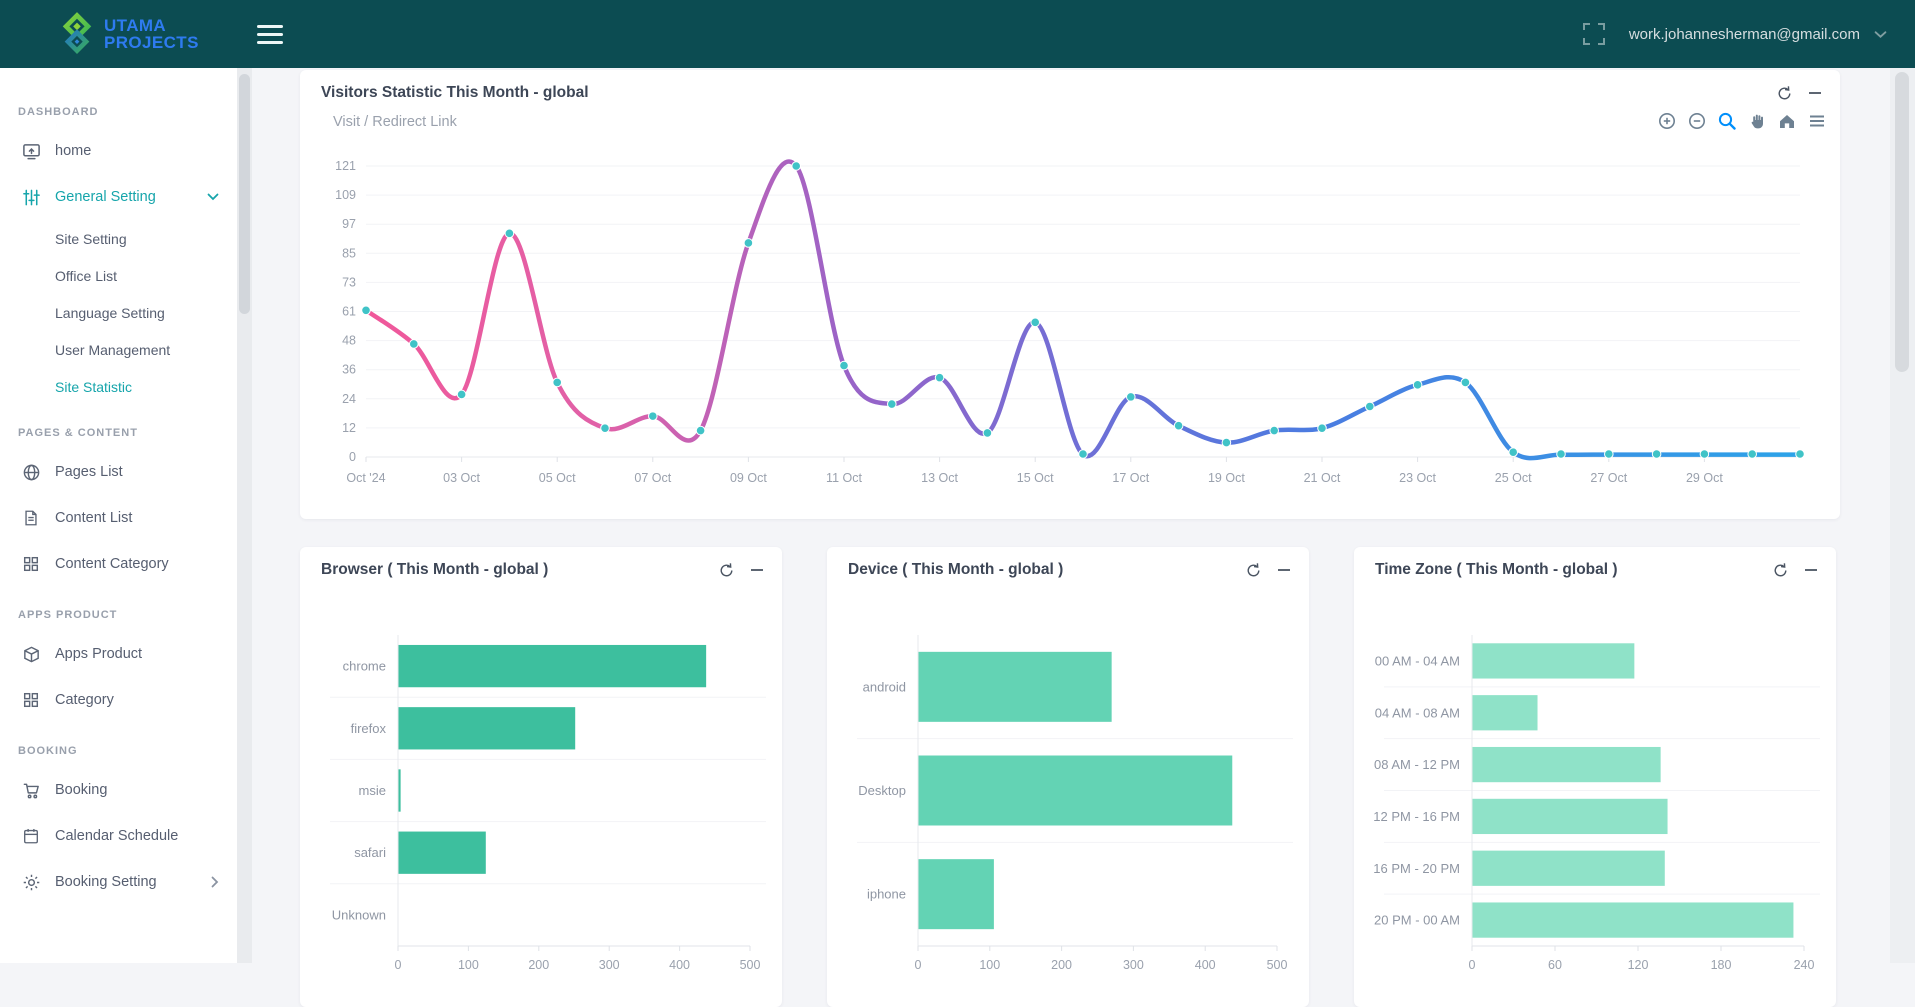 This screenshot has height=1007, width=1915. I want to click on x-axis-tick: 09 Oct, so click(748, 478).